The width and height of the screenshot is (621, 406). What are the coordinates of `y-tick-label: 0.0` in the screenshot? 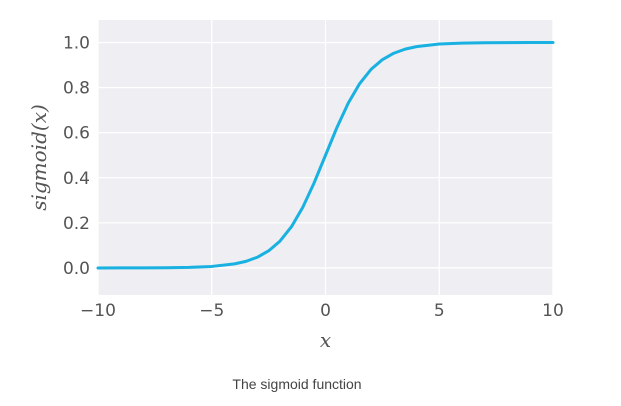 It's located at (76, 269).